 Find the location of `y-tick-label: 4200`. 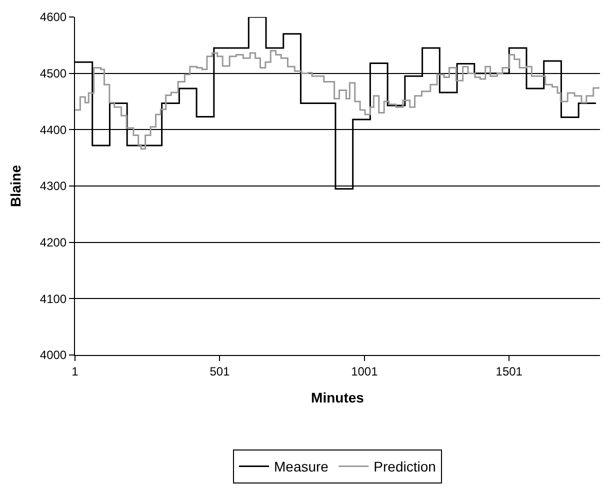

y-tick-label: 4200 is located at coordinates (53, 243).